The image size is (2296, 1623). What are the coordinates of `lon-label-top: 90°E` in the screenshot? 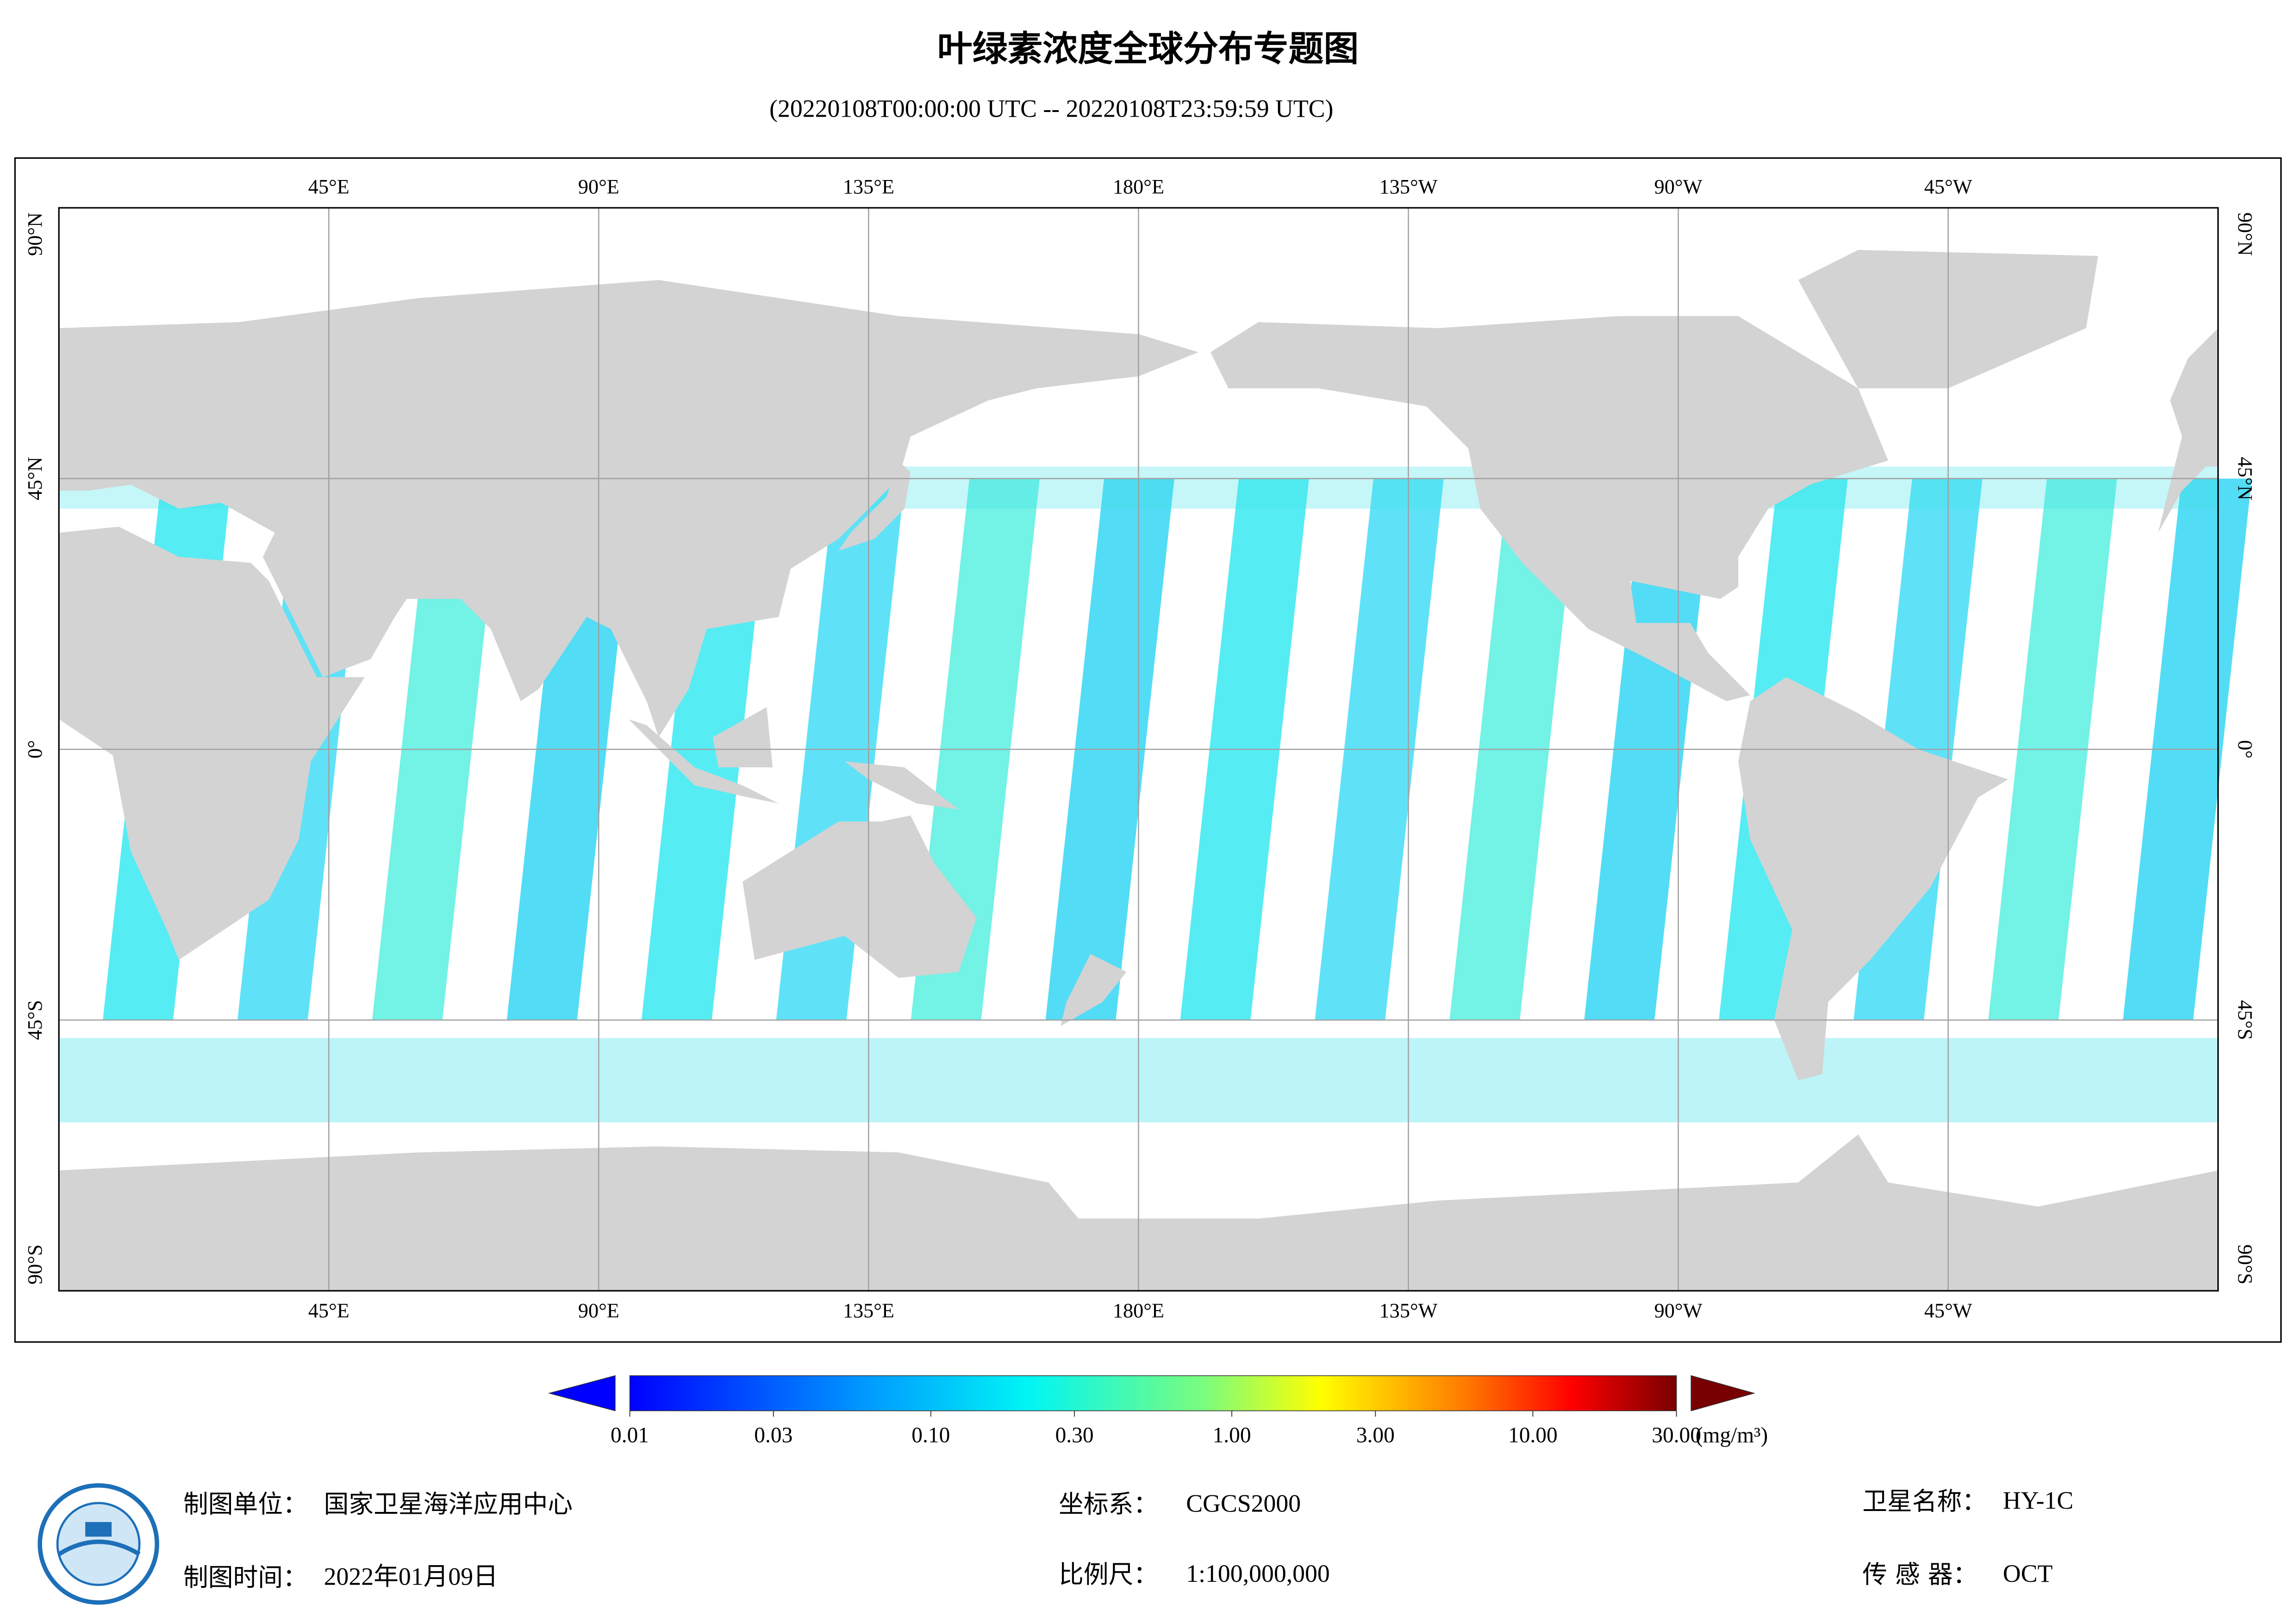 It's located at (598, 186).